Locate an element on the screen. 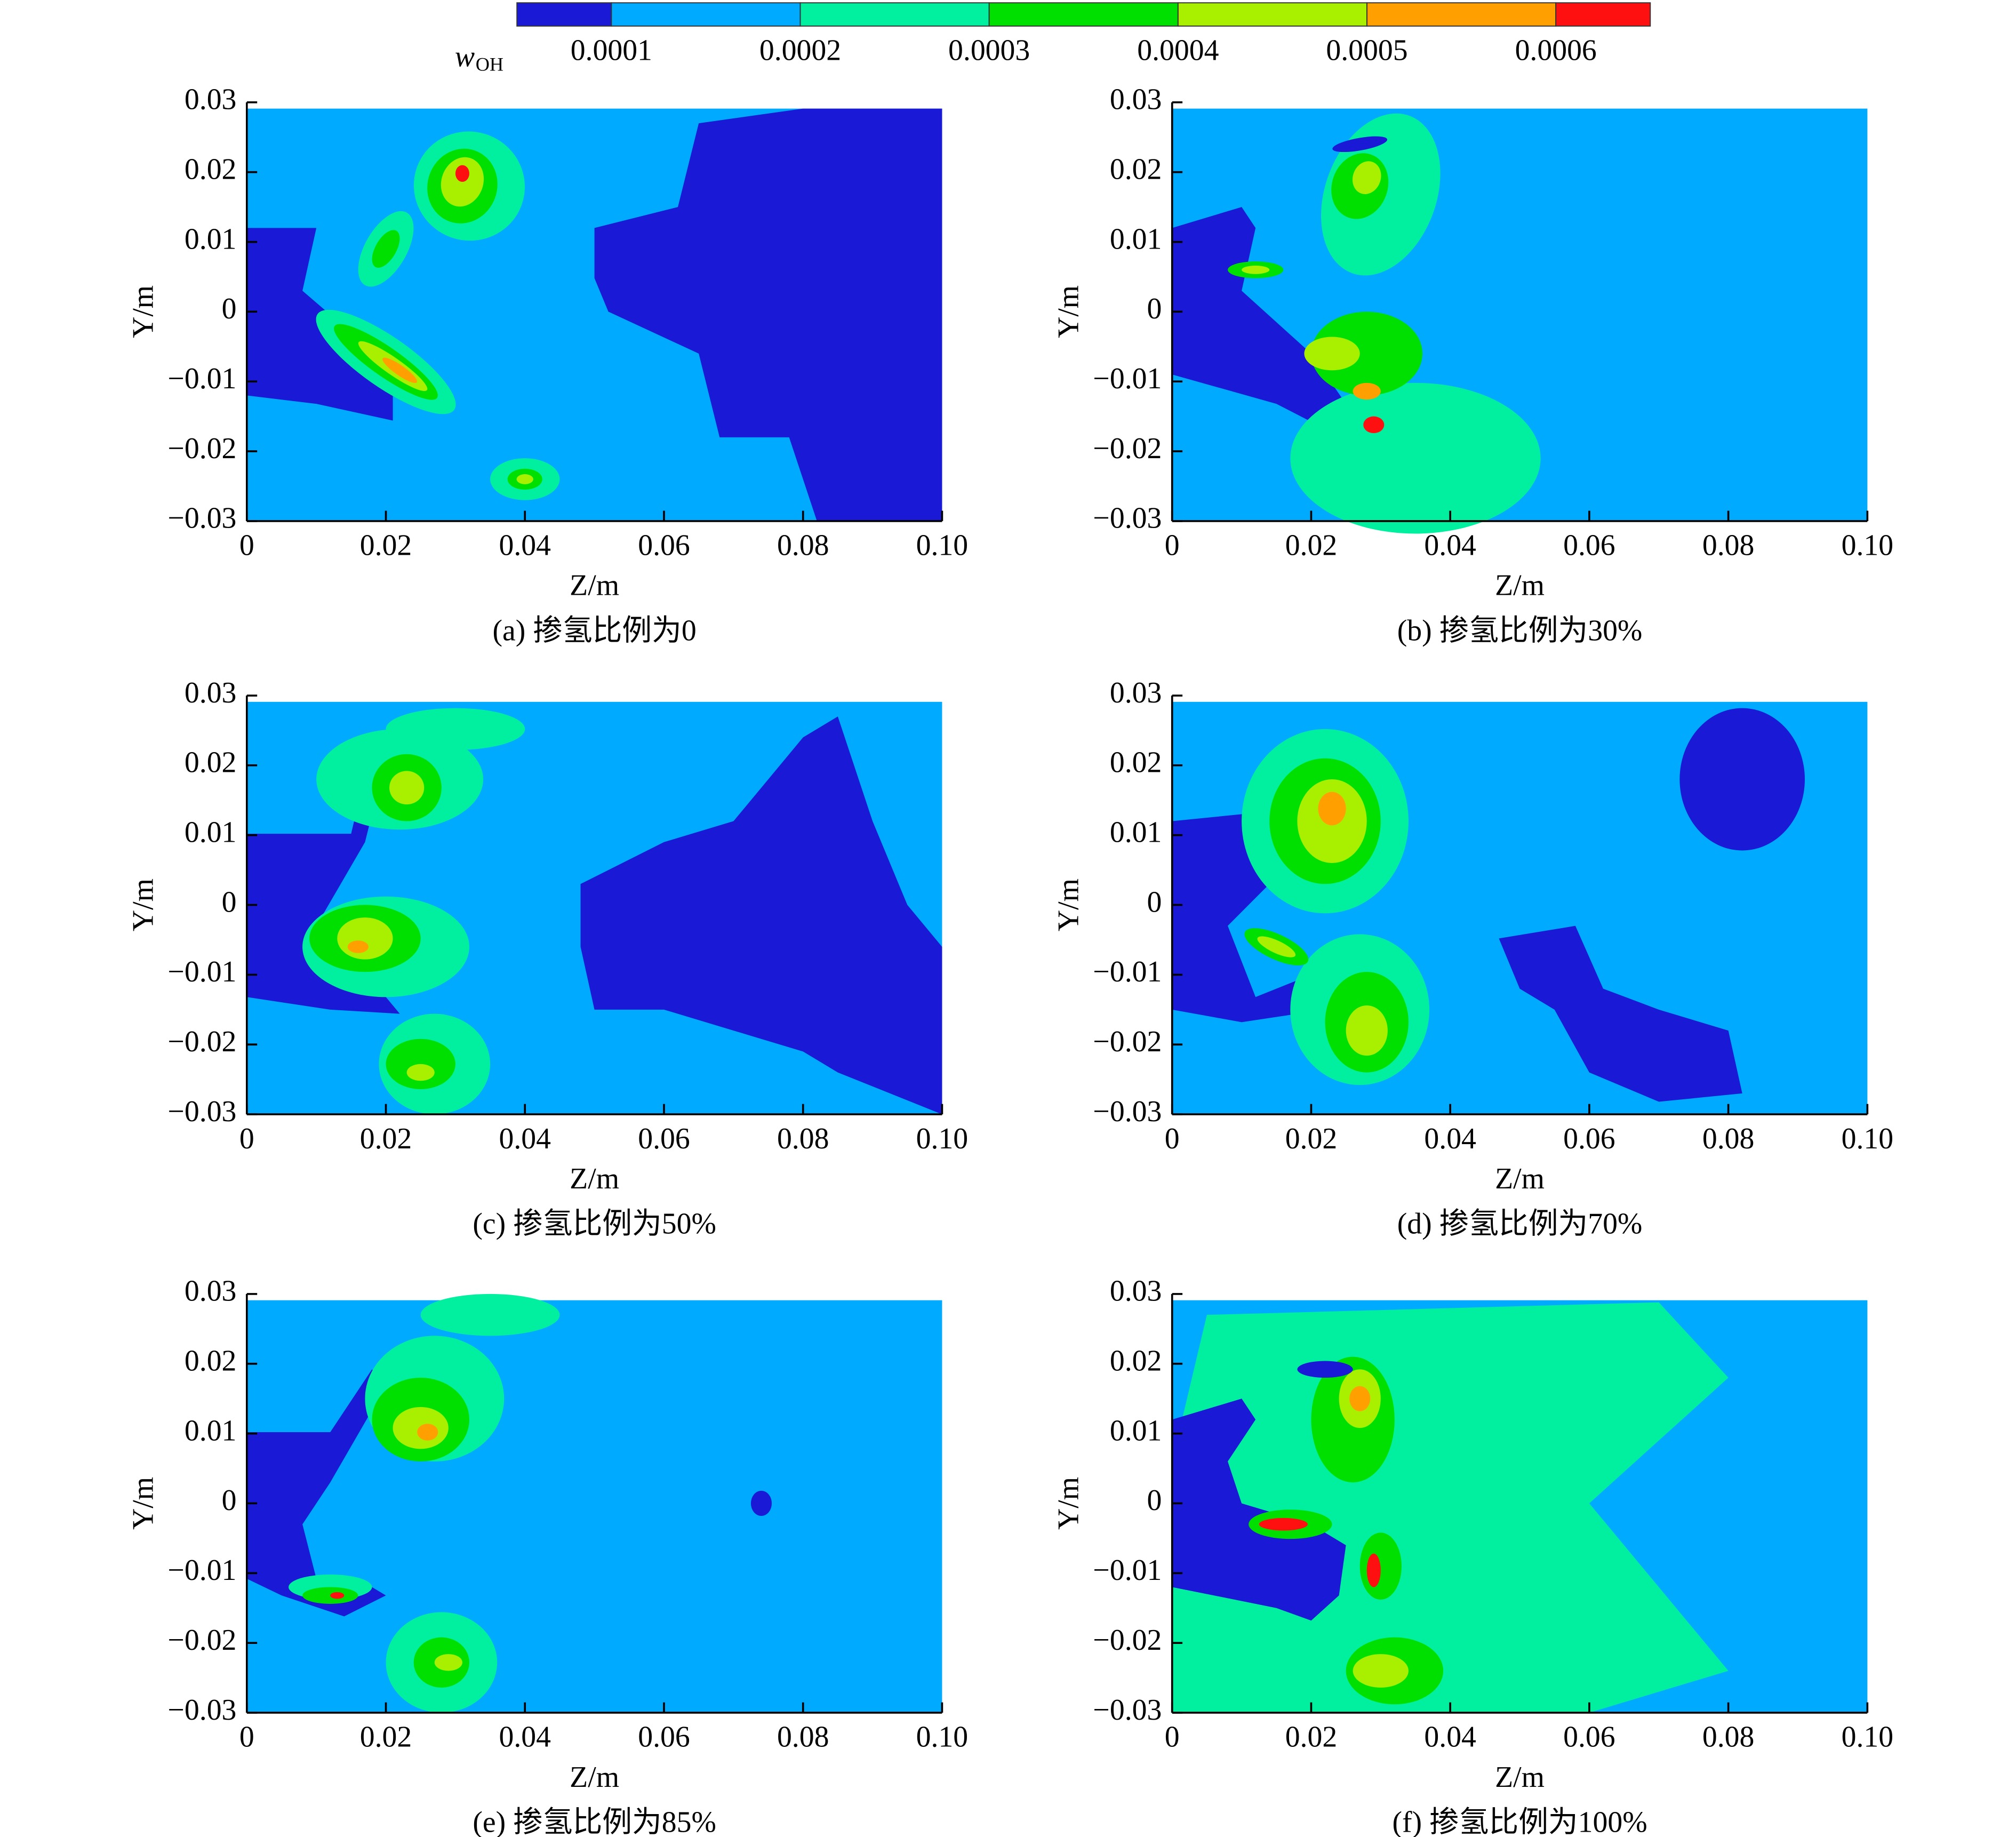 This screenshot has width=2016, height=1837. caption: (f) 掺氢比例为100% is located at coordinates (1519, 1822).